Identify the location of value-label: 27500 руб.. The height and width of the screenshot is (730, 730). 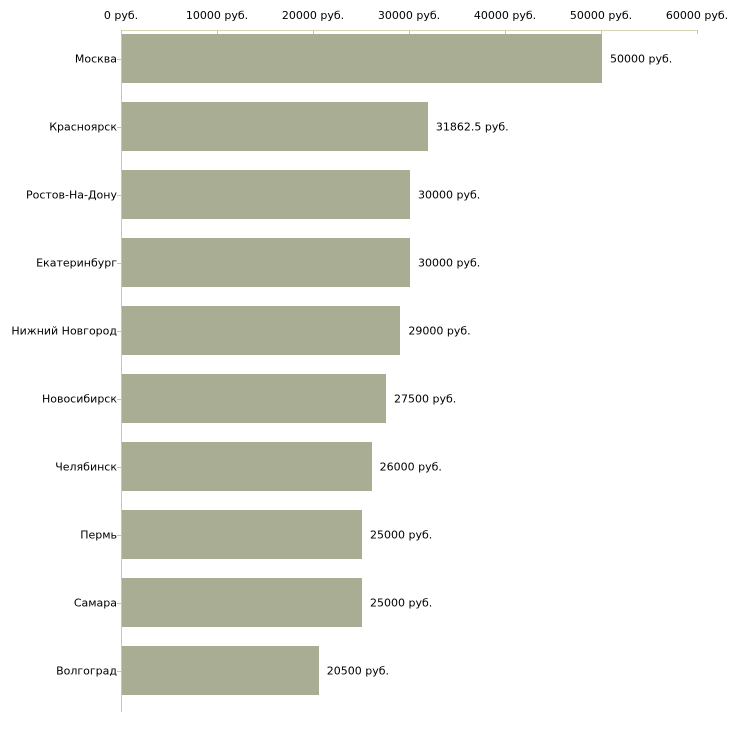
(425, 399).